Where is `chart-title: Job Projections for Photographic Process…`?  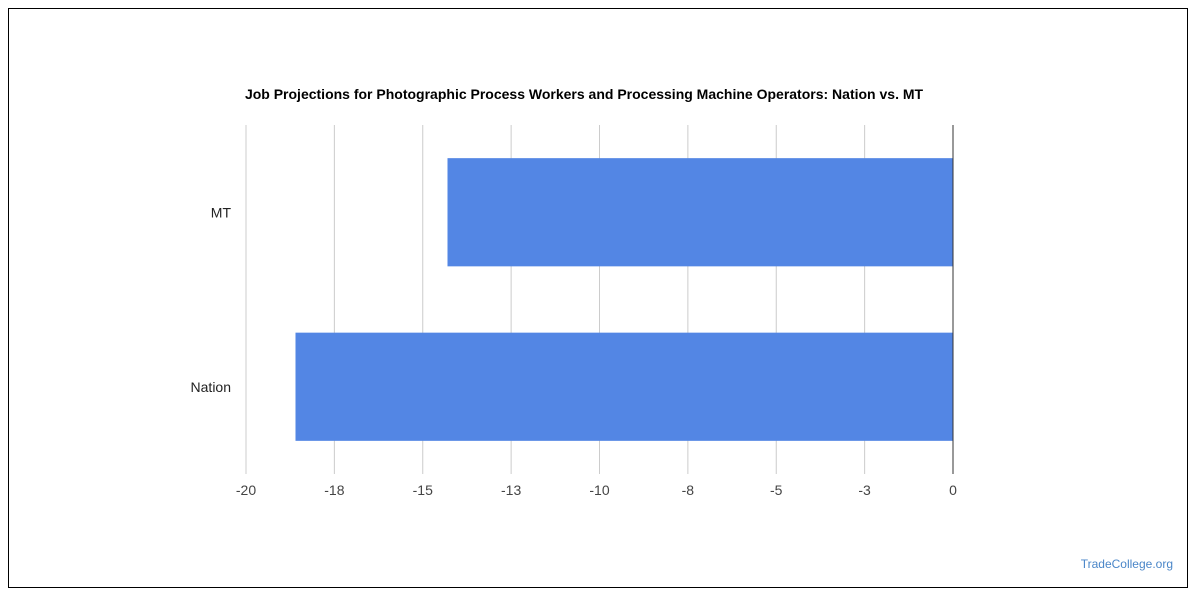
chart-title: Job Projections for Photographic Process… is located at coordinates (584, 94).